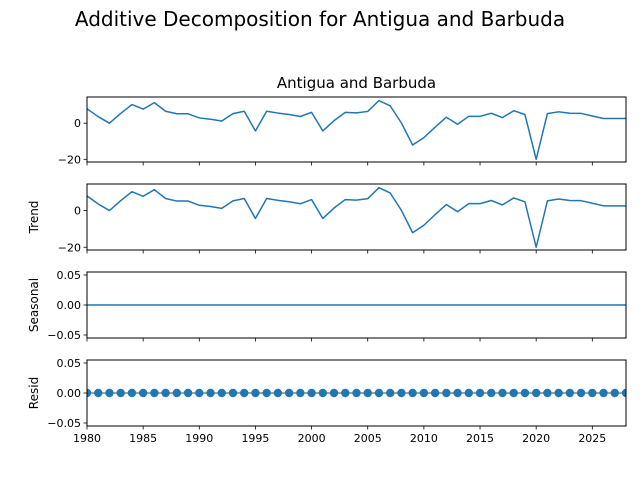 The image size is (640, 480). I want to click on seasonal-ytick-label: 0.05, so click(69, 275).